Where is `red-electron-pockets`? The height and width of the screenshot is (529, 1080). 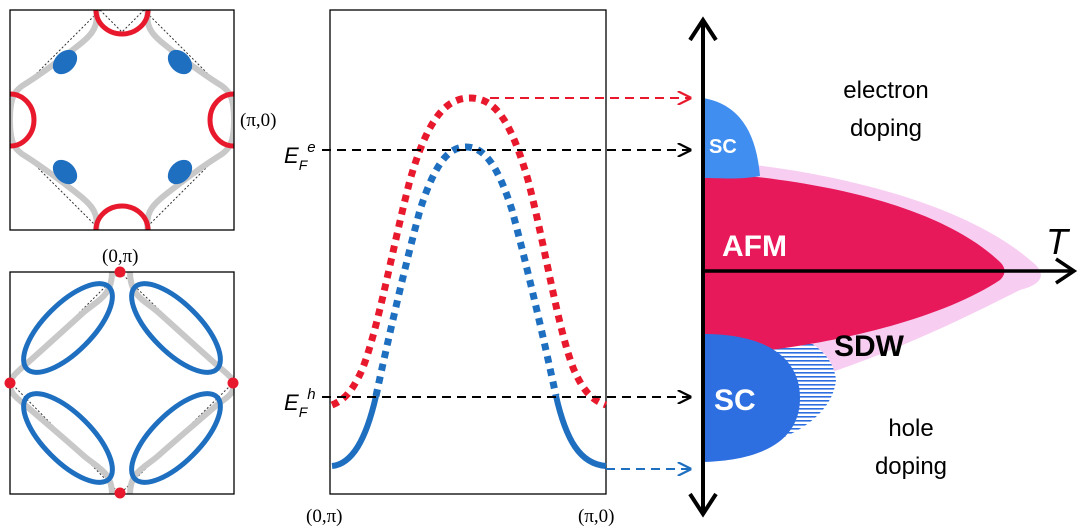
red-electron-pockets is located at coordinates (122, 120).